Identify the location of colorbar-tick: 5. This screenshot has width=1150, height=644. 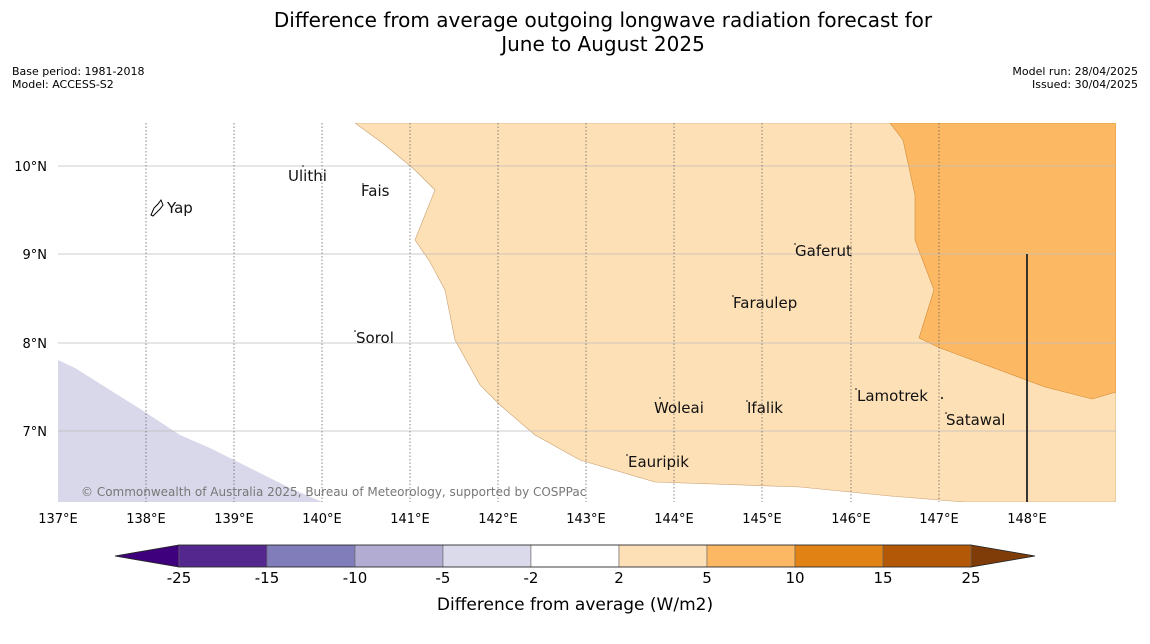
(707, 578).